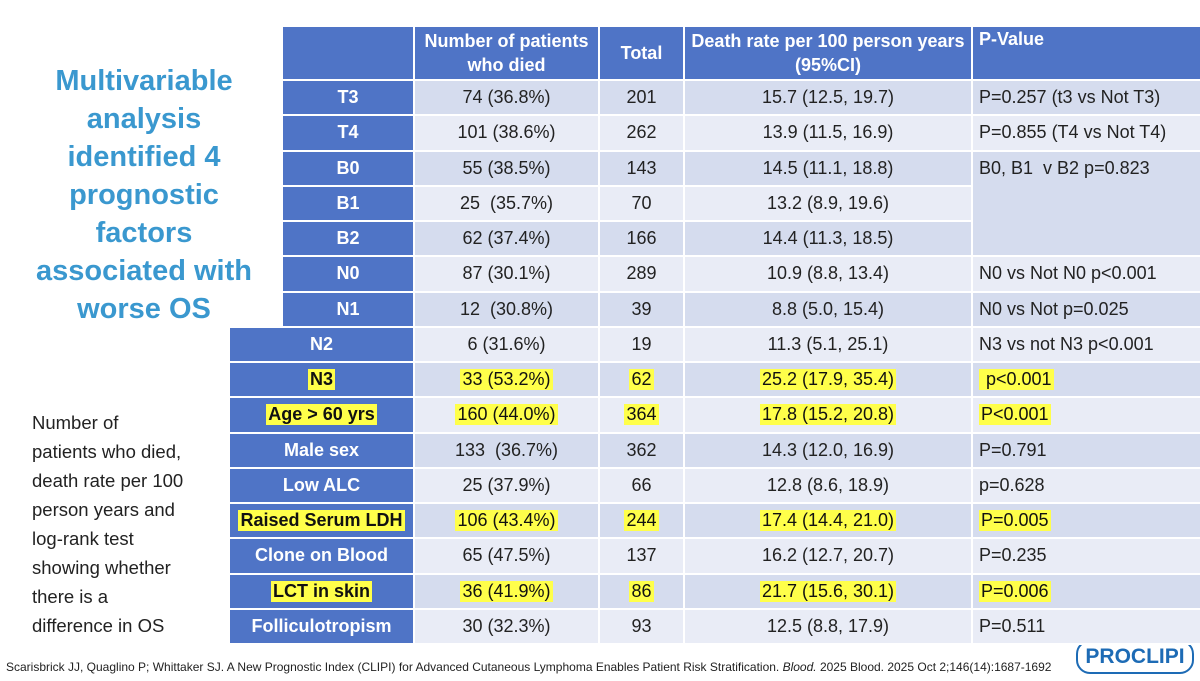  I want to click on row-label: B2, so click(348, 238).